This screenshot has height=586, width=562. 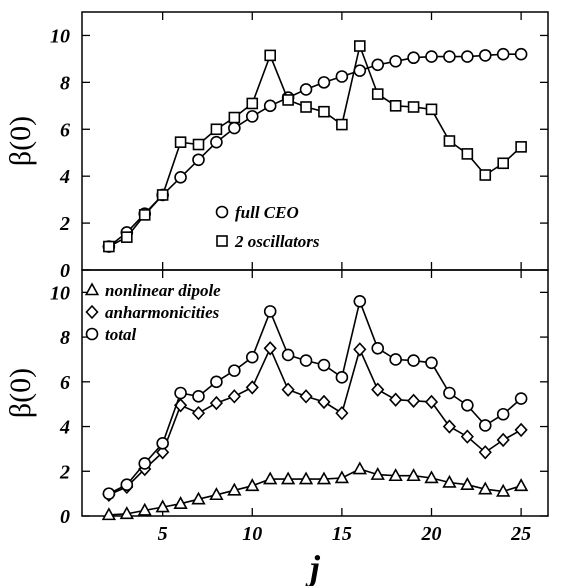 I want to click on series-line, so click(x=315, y=492).